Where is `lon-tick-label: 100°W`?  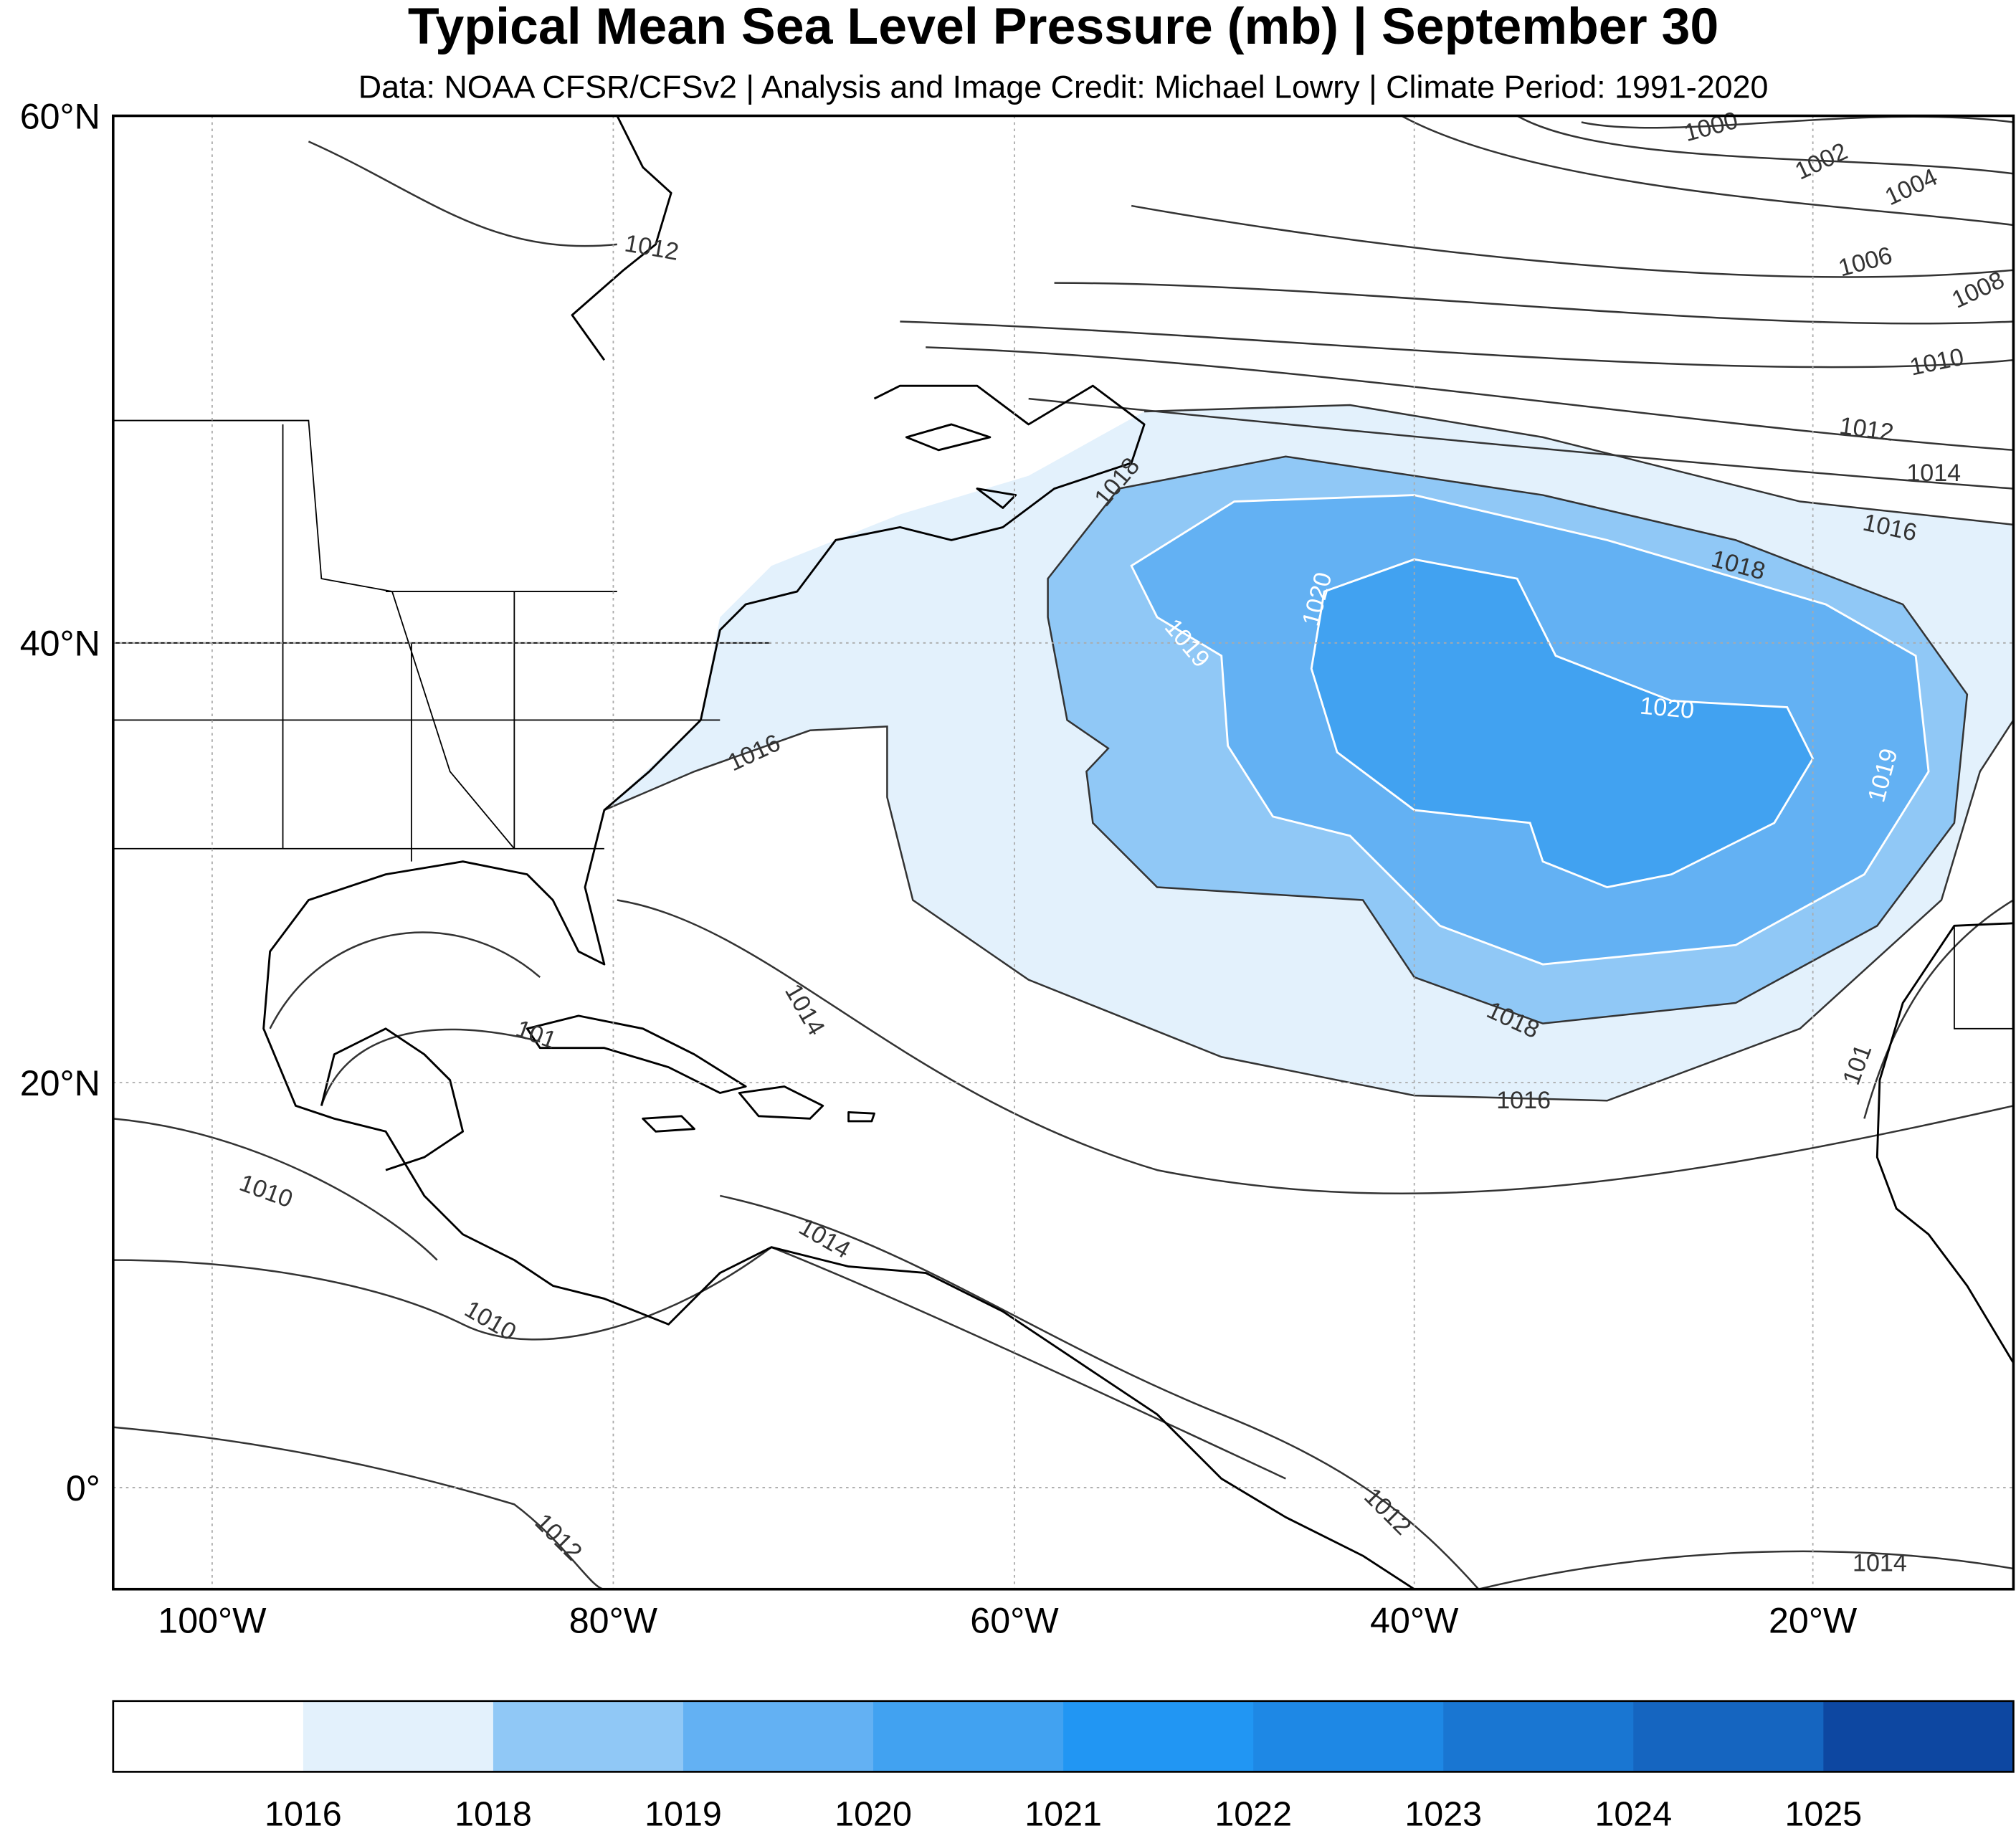 lon-tick-label: 100°W is located at coordinates (212, 1621).